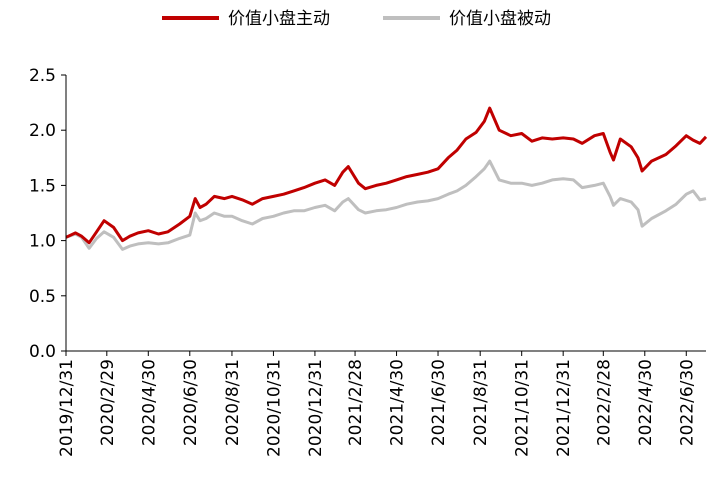  Describe the element at coordinates (687, 402) in the screenshot. I see `x-tick-label: 2022/6/30` at that location.